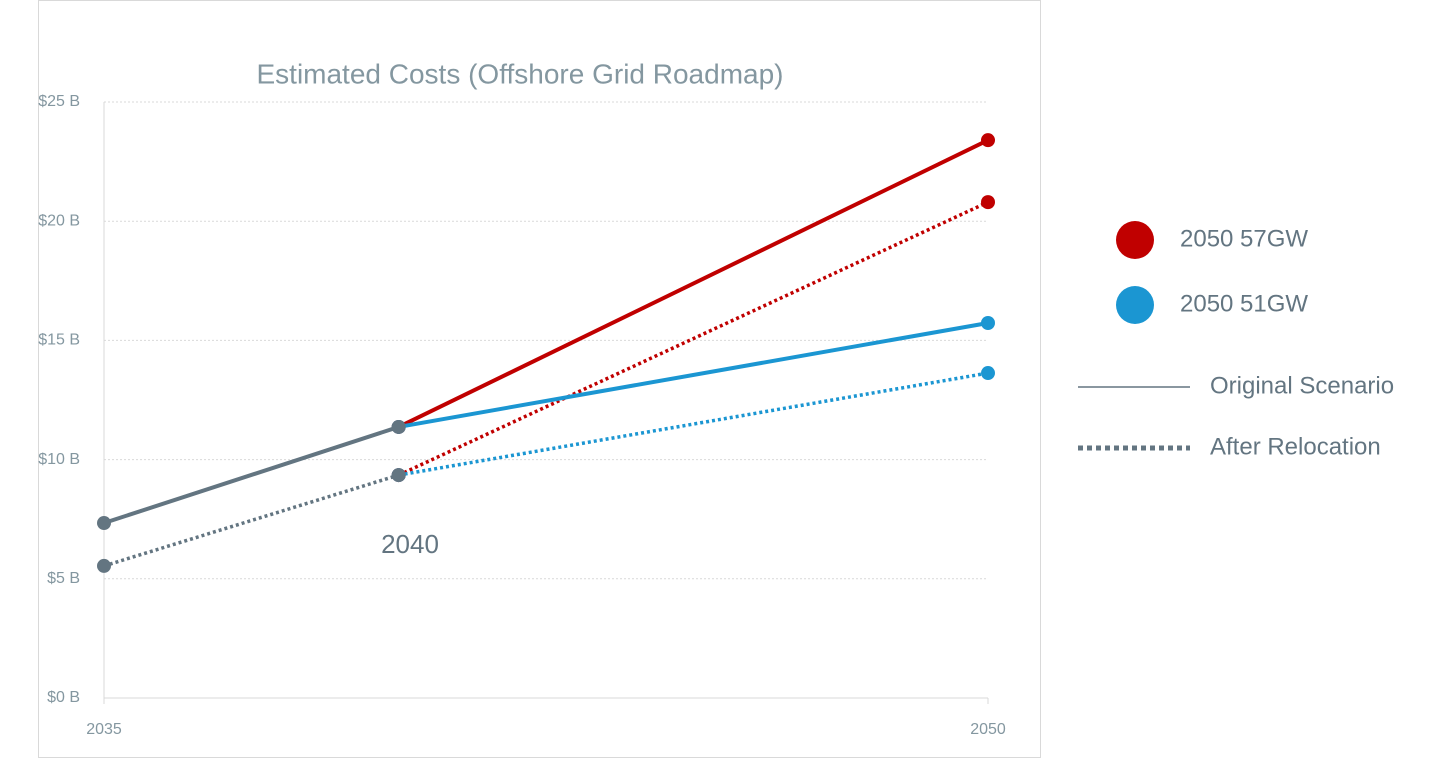  What do you see at coordinates (59, 340) in the screenshot?
I see `y-tick-label: $15 B` at bounding box center [59, 340].